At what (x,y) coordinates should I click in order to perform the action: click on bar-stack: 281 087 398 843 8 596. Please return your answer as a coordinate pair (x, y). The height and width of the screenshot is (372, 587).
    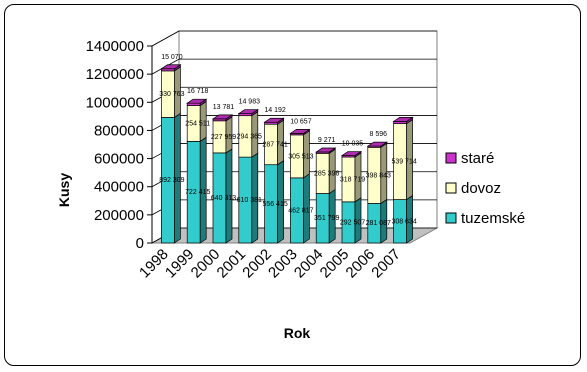
    Looking at the image, I should click on (378, 187).